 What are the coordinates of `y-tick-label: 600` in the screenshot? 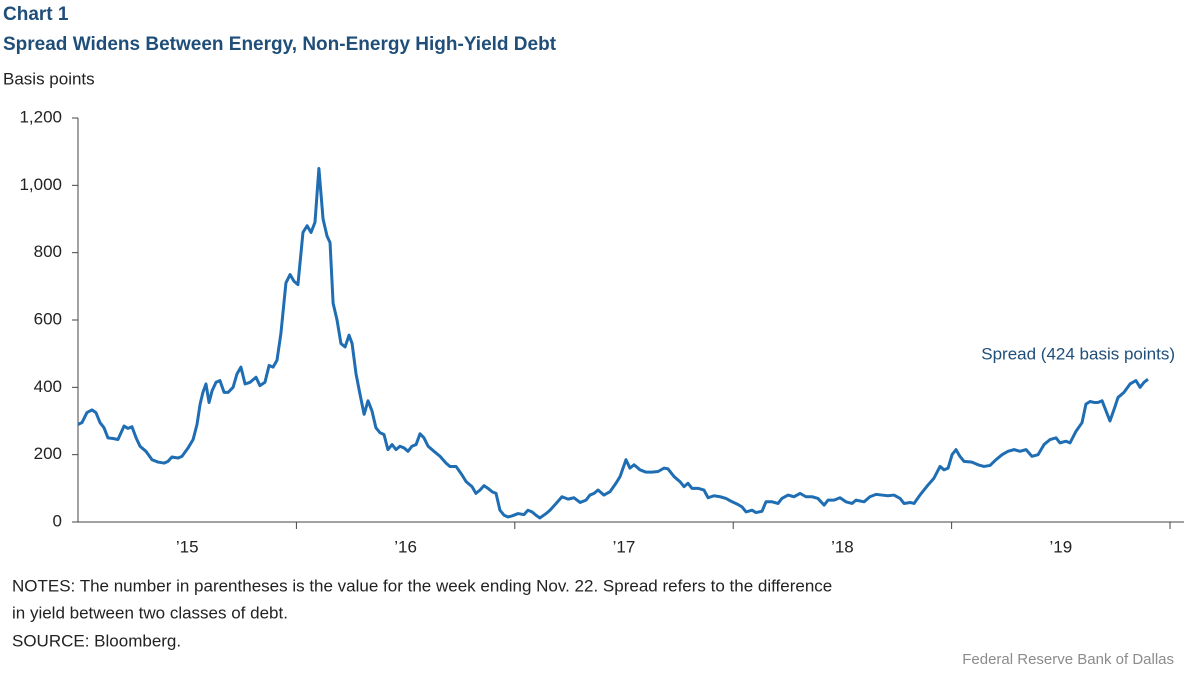 It's located at (48, 318).